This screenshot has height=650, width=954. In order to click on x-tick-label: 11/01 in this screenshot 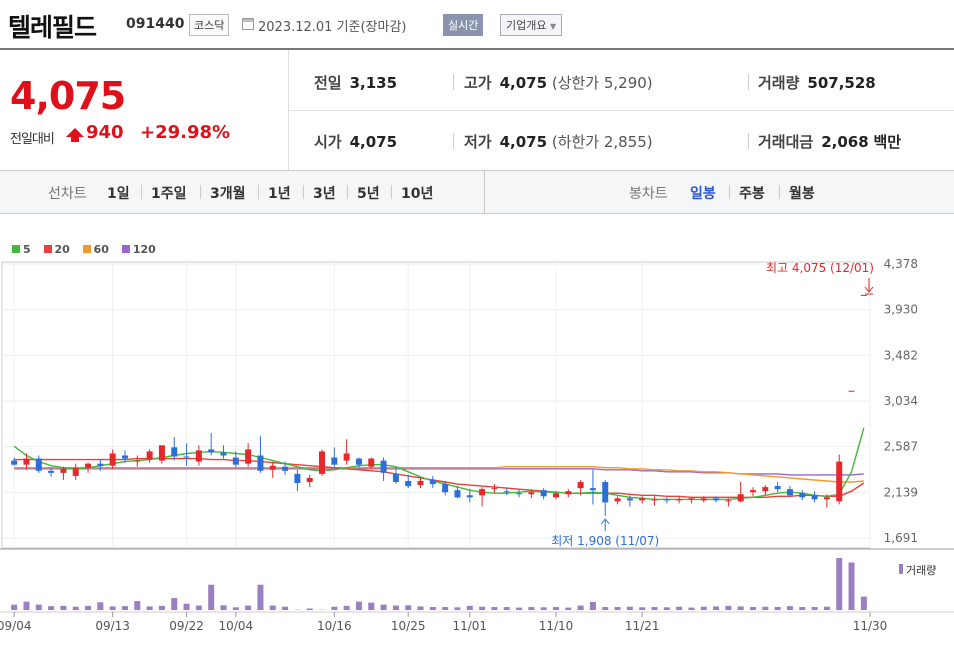, I will do `click(469, 626)`.